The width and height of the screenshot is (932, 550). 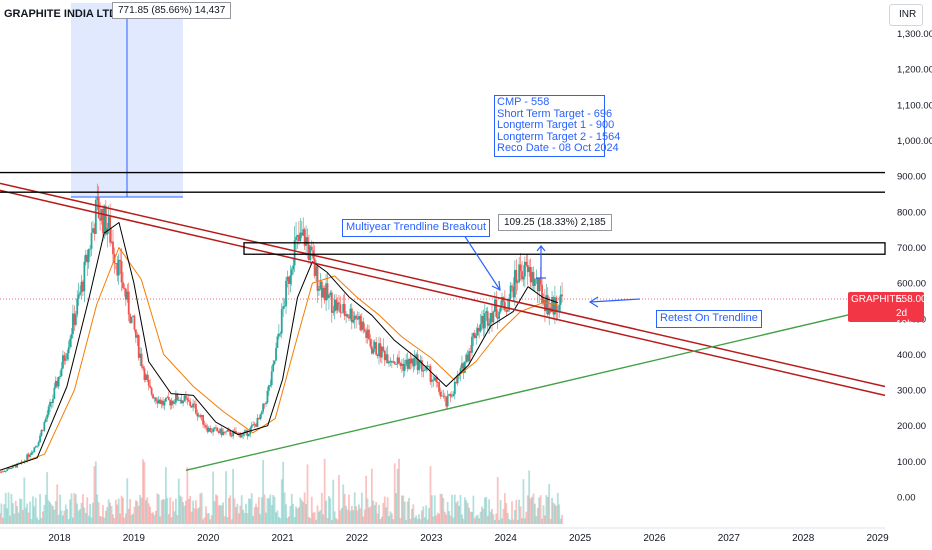 I want to click on levels, so click(x=443, y=213).